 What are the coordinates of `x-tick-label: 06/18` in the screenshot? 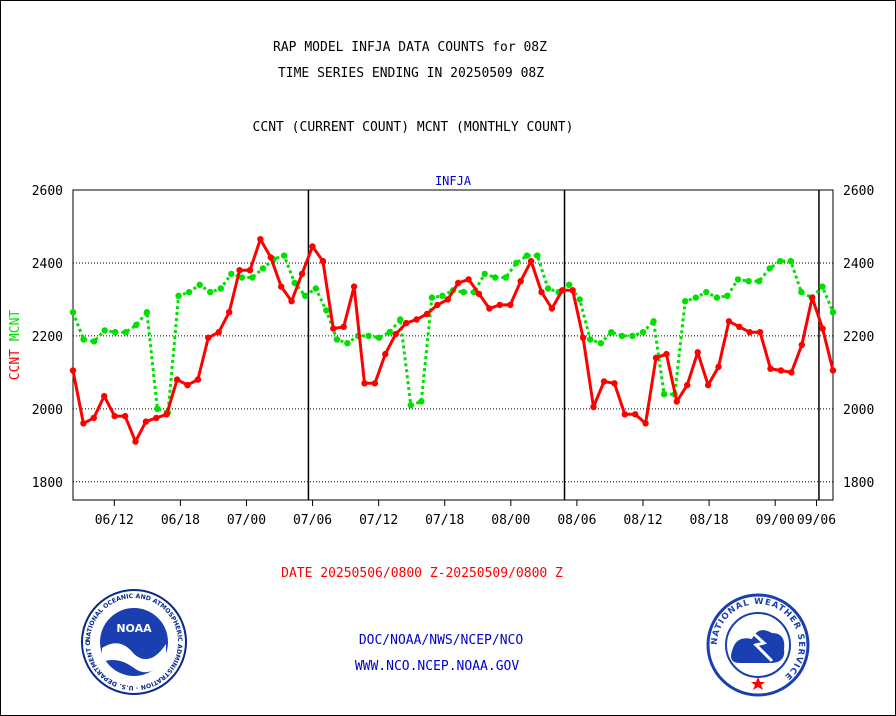 It's located at (180, 520).